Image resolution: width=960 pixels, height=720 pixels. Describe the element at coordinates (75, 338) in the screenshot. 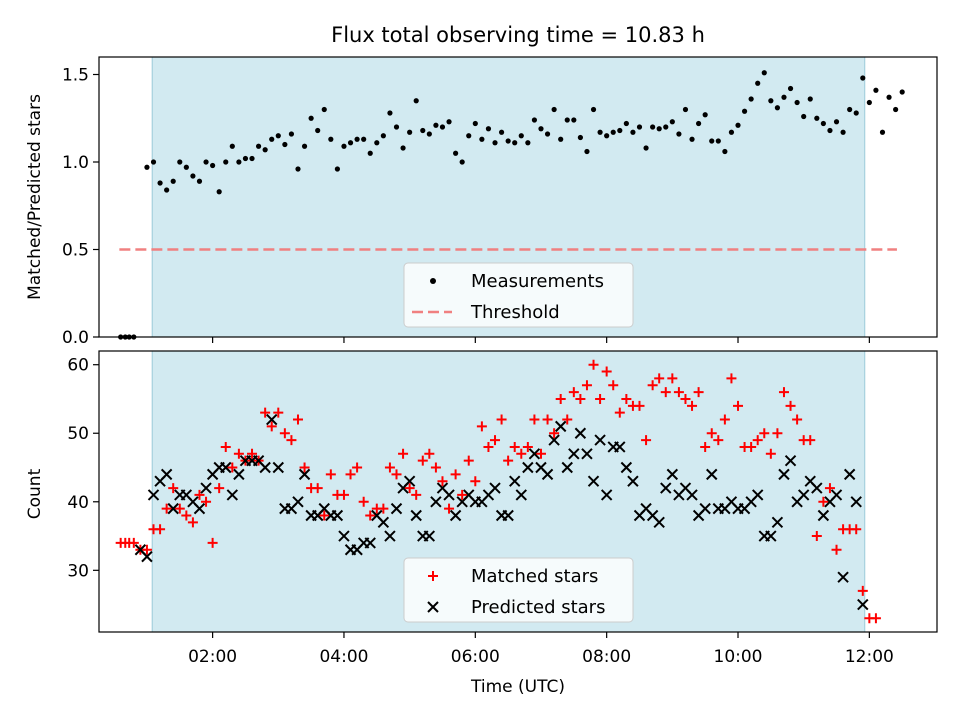

I see `y-tick-label: 0.0` at that location.